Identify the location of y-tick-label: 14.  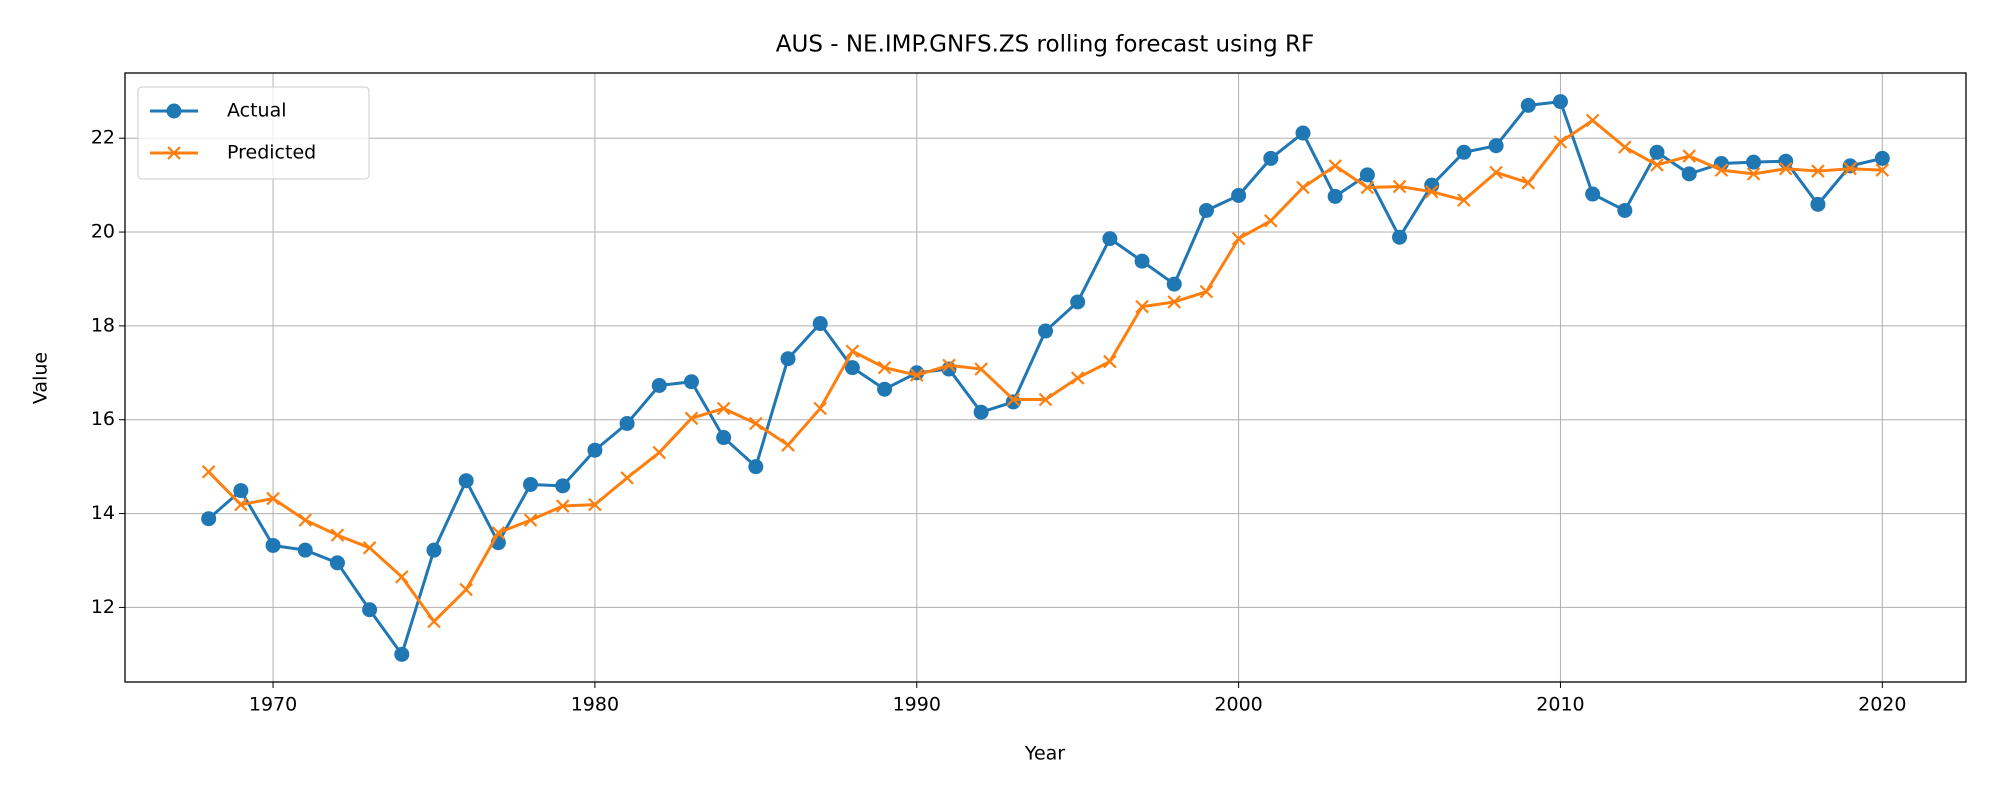
(103, 513).